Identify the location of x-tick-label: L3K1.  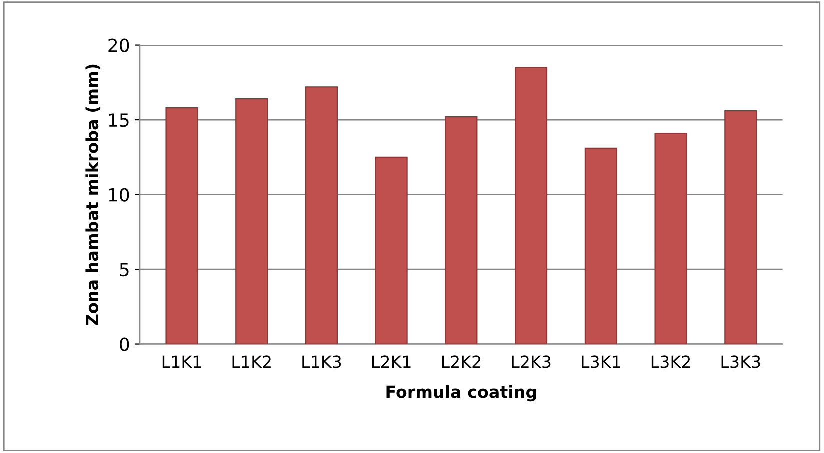
(601, 362).